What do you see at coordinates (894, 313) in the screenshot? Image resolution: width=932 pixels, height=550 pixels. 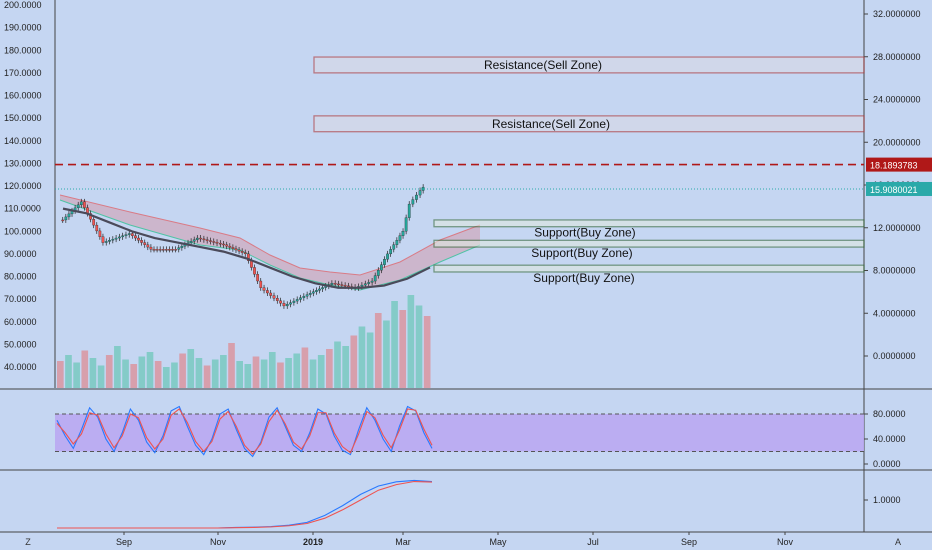 I see `right-axis-tick-label: 4.0000000` at bounding box center [894, 313].